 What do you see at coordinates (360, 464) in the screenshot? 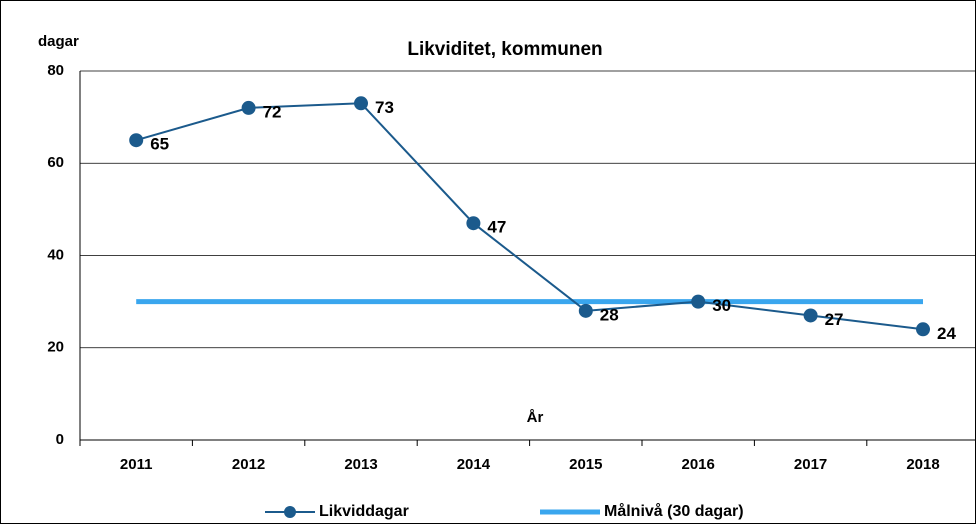
I see `x-tick-label: 2013` at bounding box center [360, 464].